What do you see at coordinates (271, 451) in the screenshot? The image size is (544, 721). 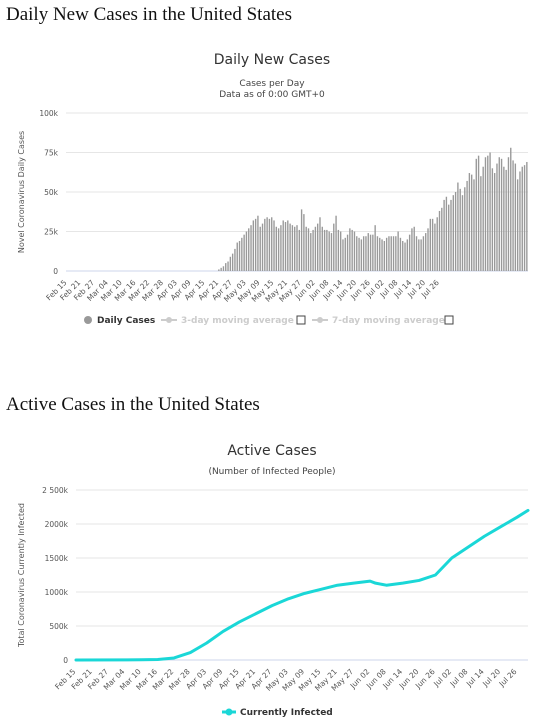 I see `chart-title: Active Cases` at bounding box center [271, 451].